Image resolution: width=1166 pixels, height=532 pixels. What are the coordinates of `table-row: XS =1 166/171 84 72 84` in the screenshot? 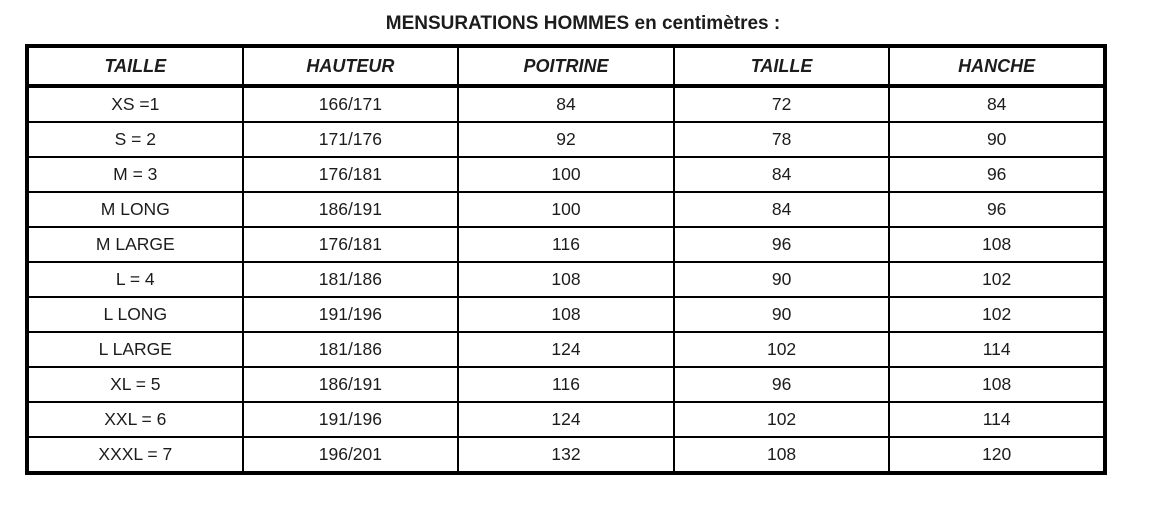 It's located at (566, 104).